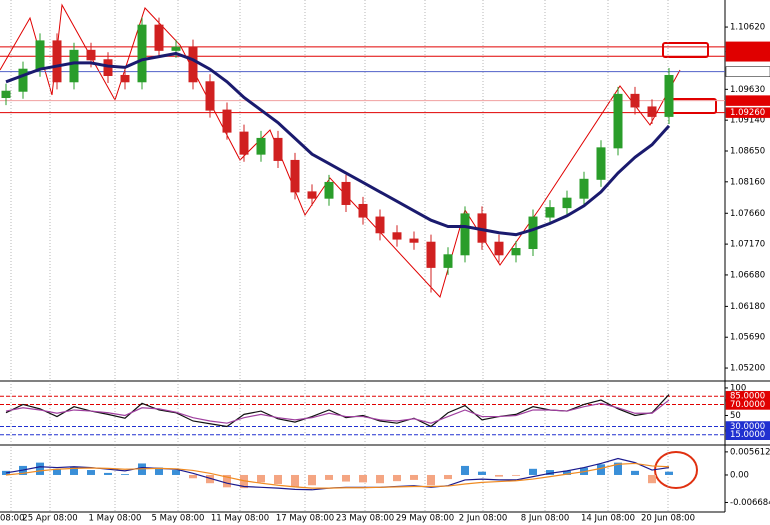 This screenshot has width=770, height=525. Describe the element at coordinates (747, 427) in the screenshot. I see `level-label: 30.0000` at that location.